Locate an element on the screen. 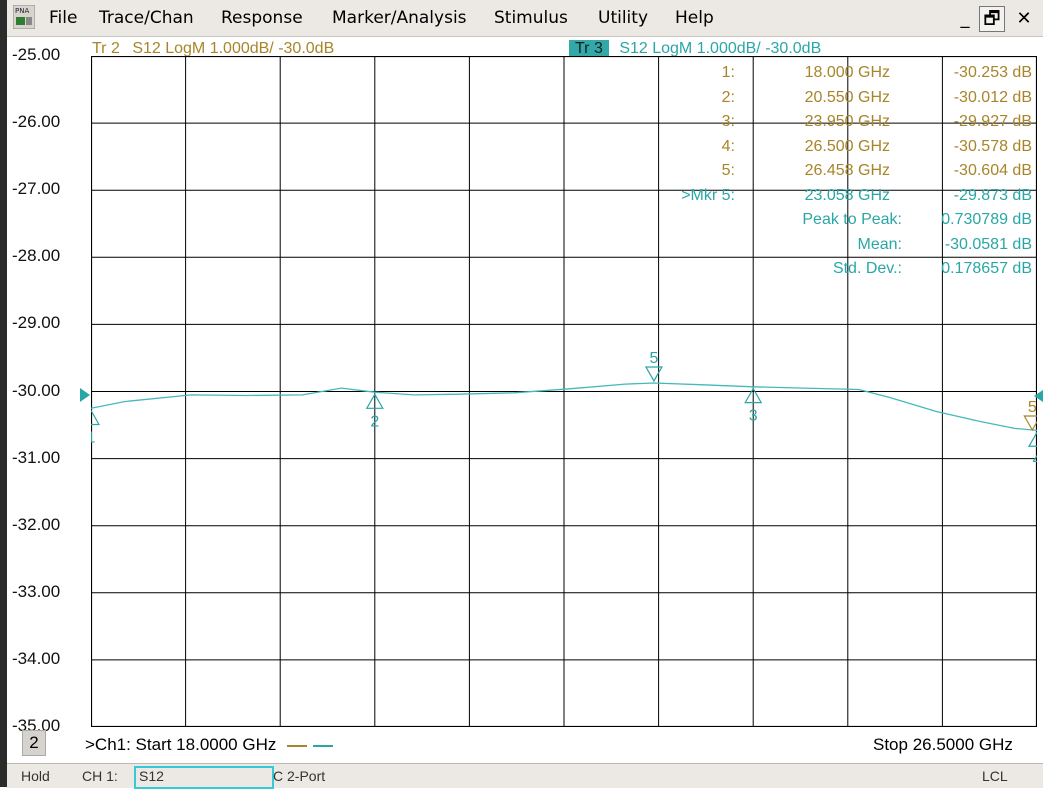 The image size is (1043, 789). marker-4-triangle is located at coordinates (1032, 439).